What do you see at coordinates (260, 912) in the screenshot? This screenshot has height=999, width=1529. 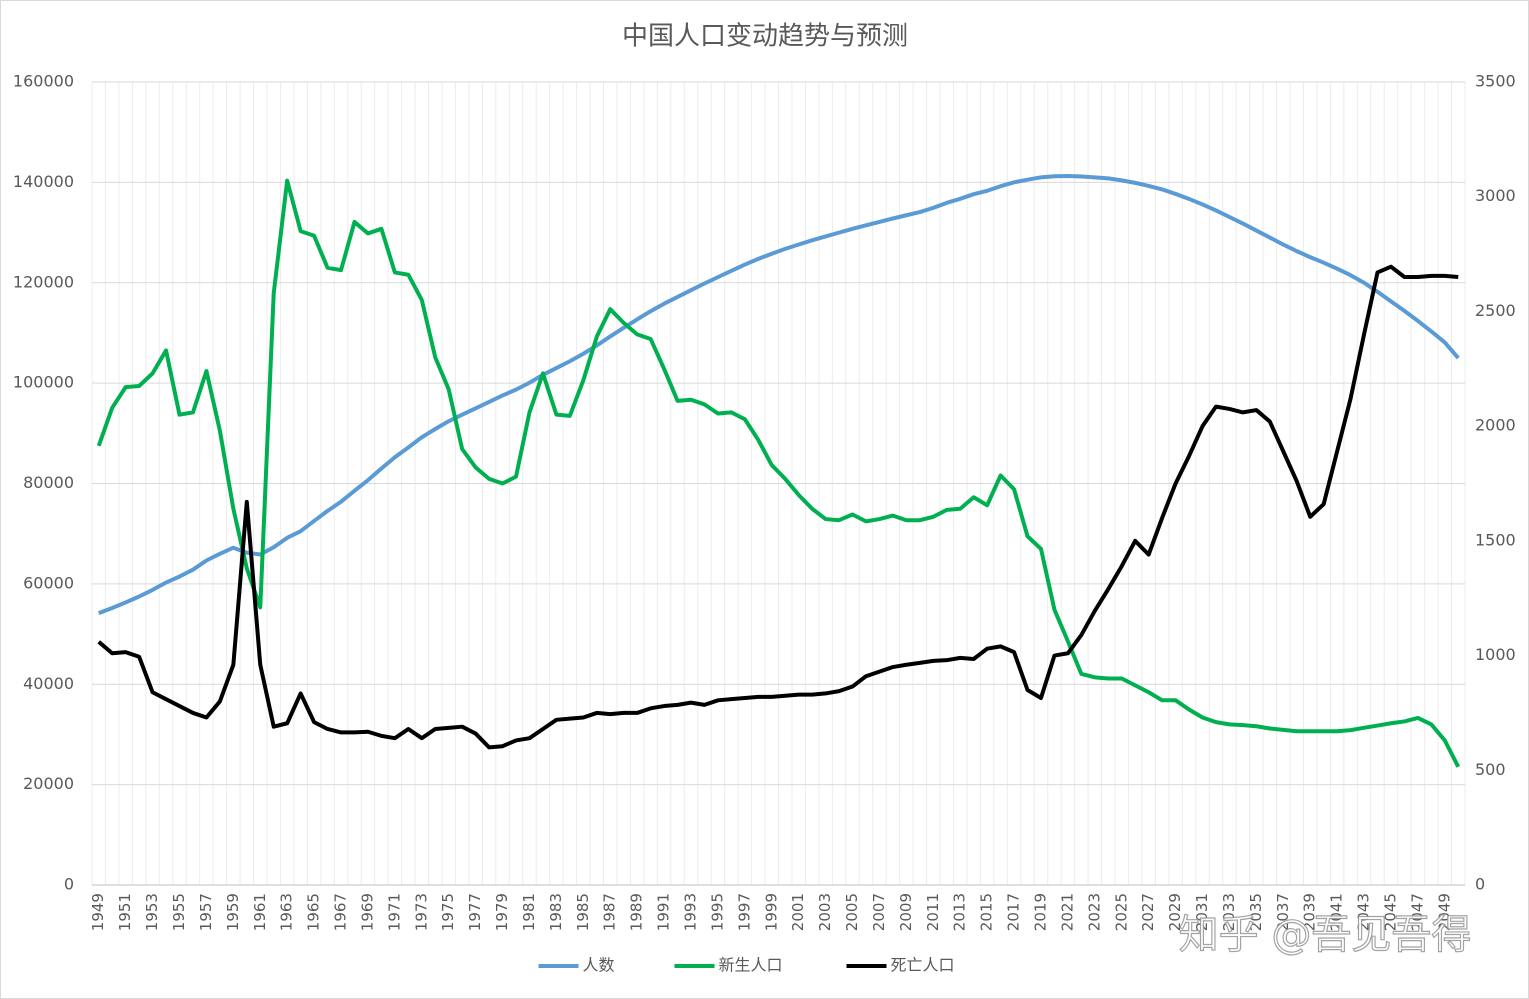 I see `x-tick-label: 1961` at bounding box center [260, 912].